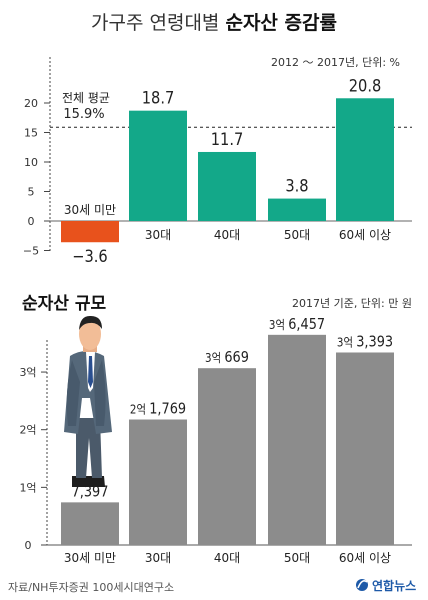 The height and width of the screenshot is (600, 428). Describe the element at coordinates (236, 357) in the screenshot. I see `value-label-main: 669` at that location.